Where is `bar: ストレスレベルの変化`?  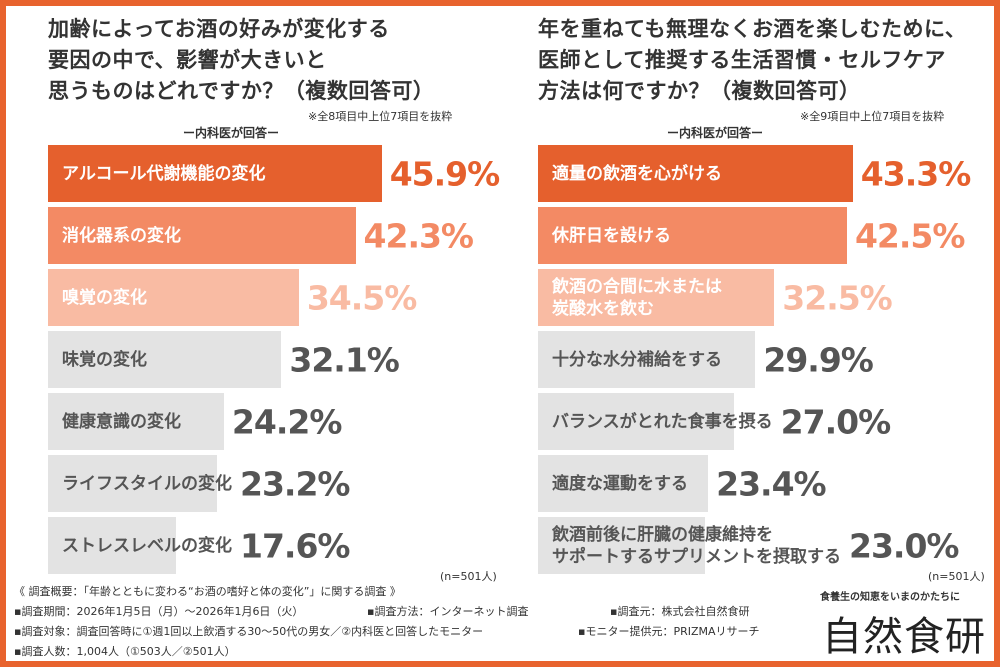 bar: ストレスレベルの変化 is located at coordinates (140, 545).